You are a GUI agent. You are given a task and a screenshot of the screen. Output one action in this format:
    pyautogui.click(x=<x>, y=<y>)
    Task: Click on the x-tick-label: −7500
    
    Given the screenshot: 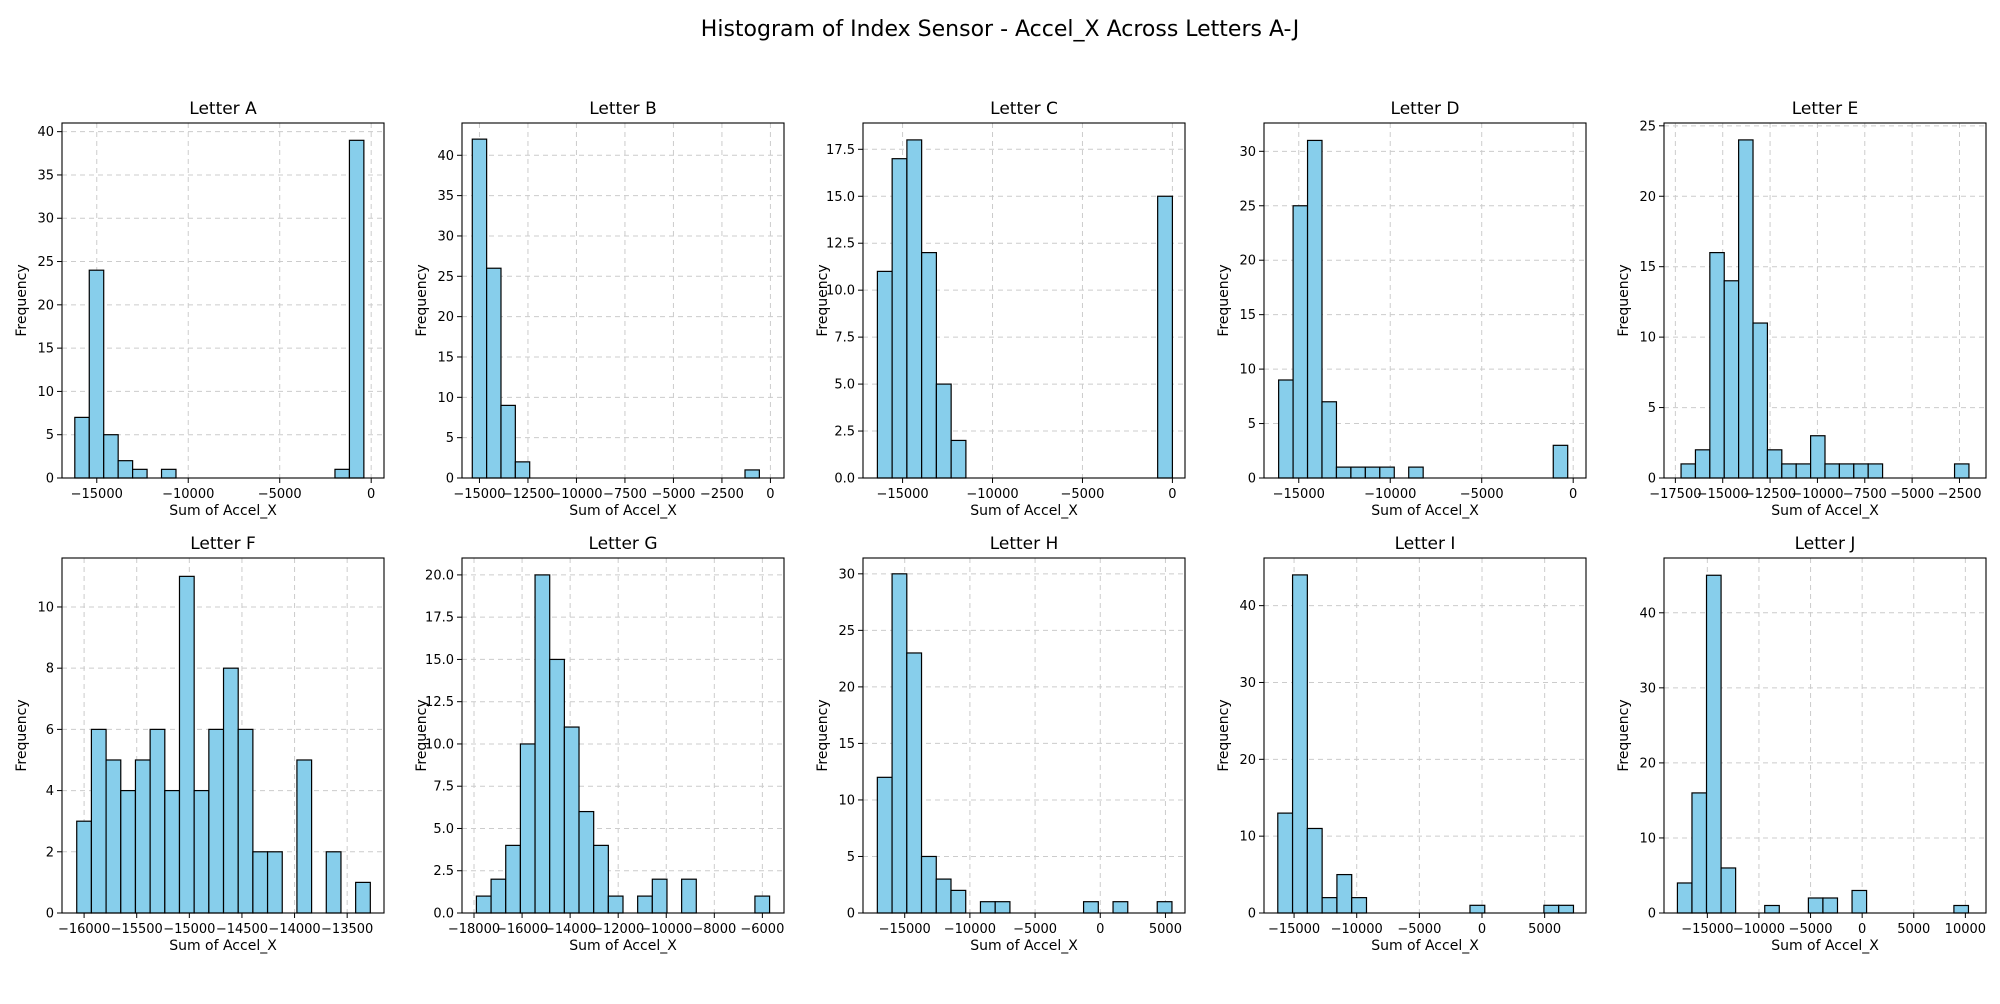 What is the action you would take?
    pyautogui.click(x=1865, y=494)
    